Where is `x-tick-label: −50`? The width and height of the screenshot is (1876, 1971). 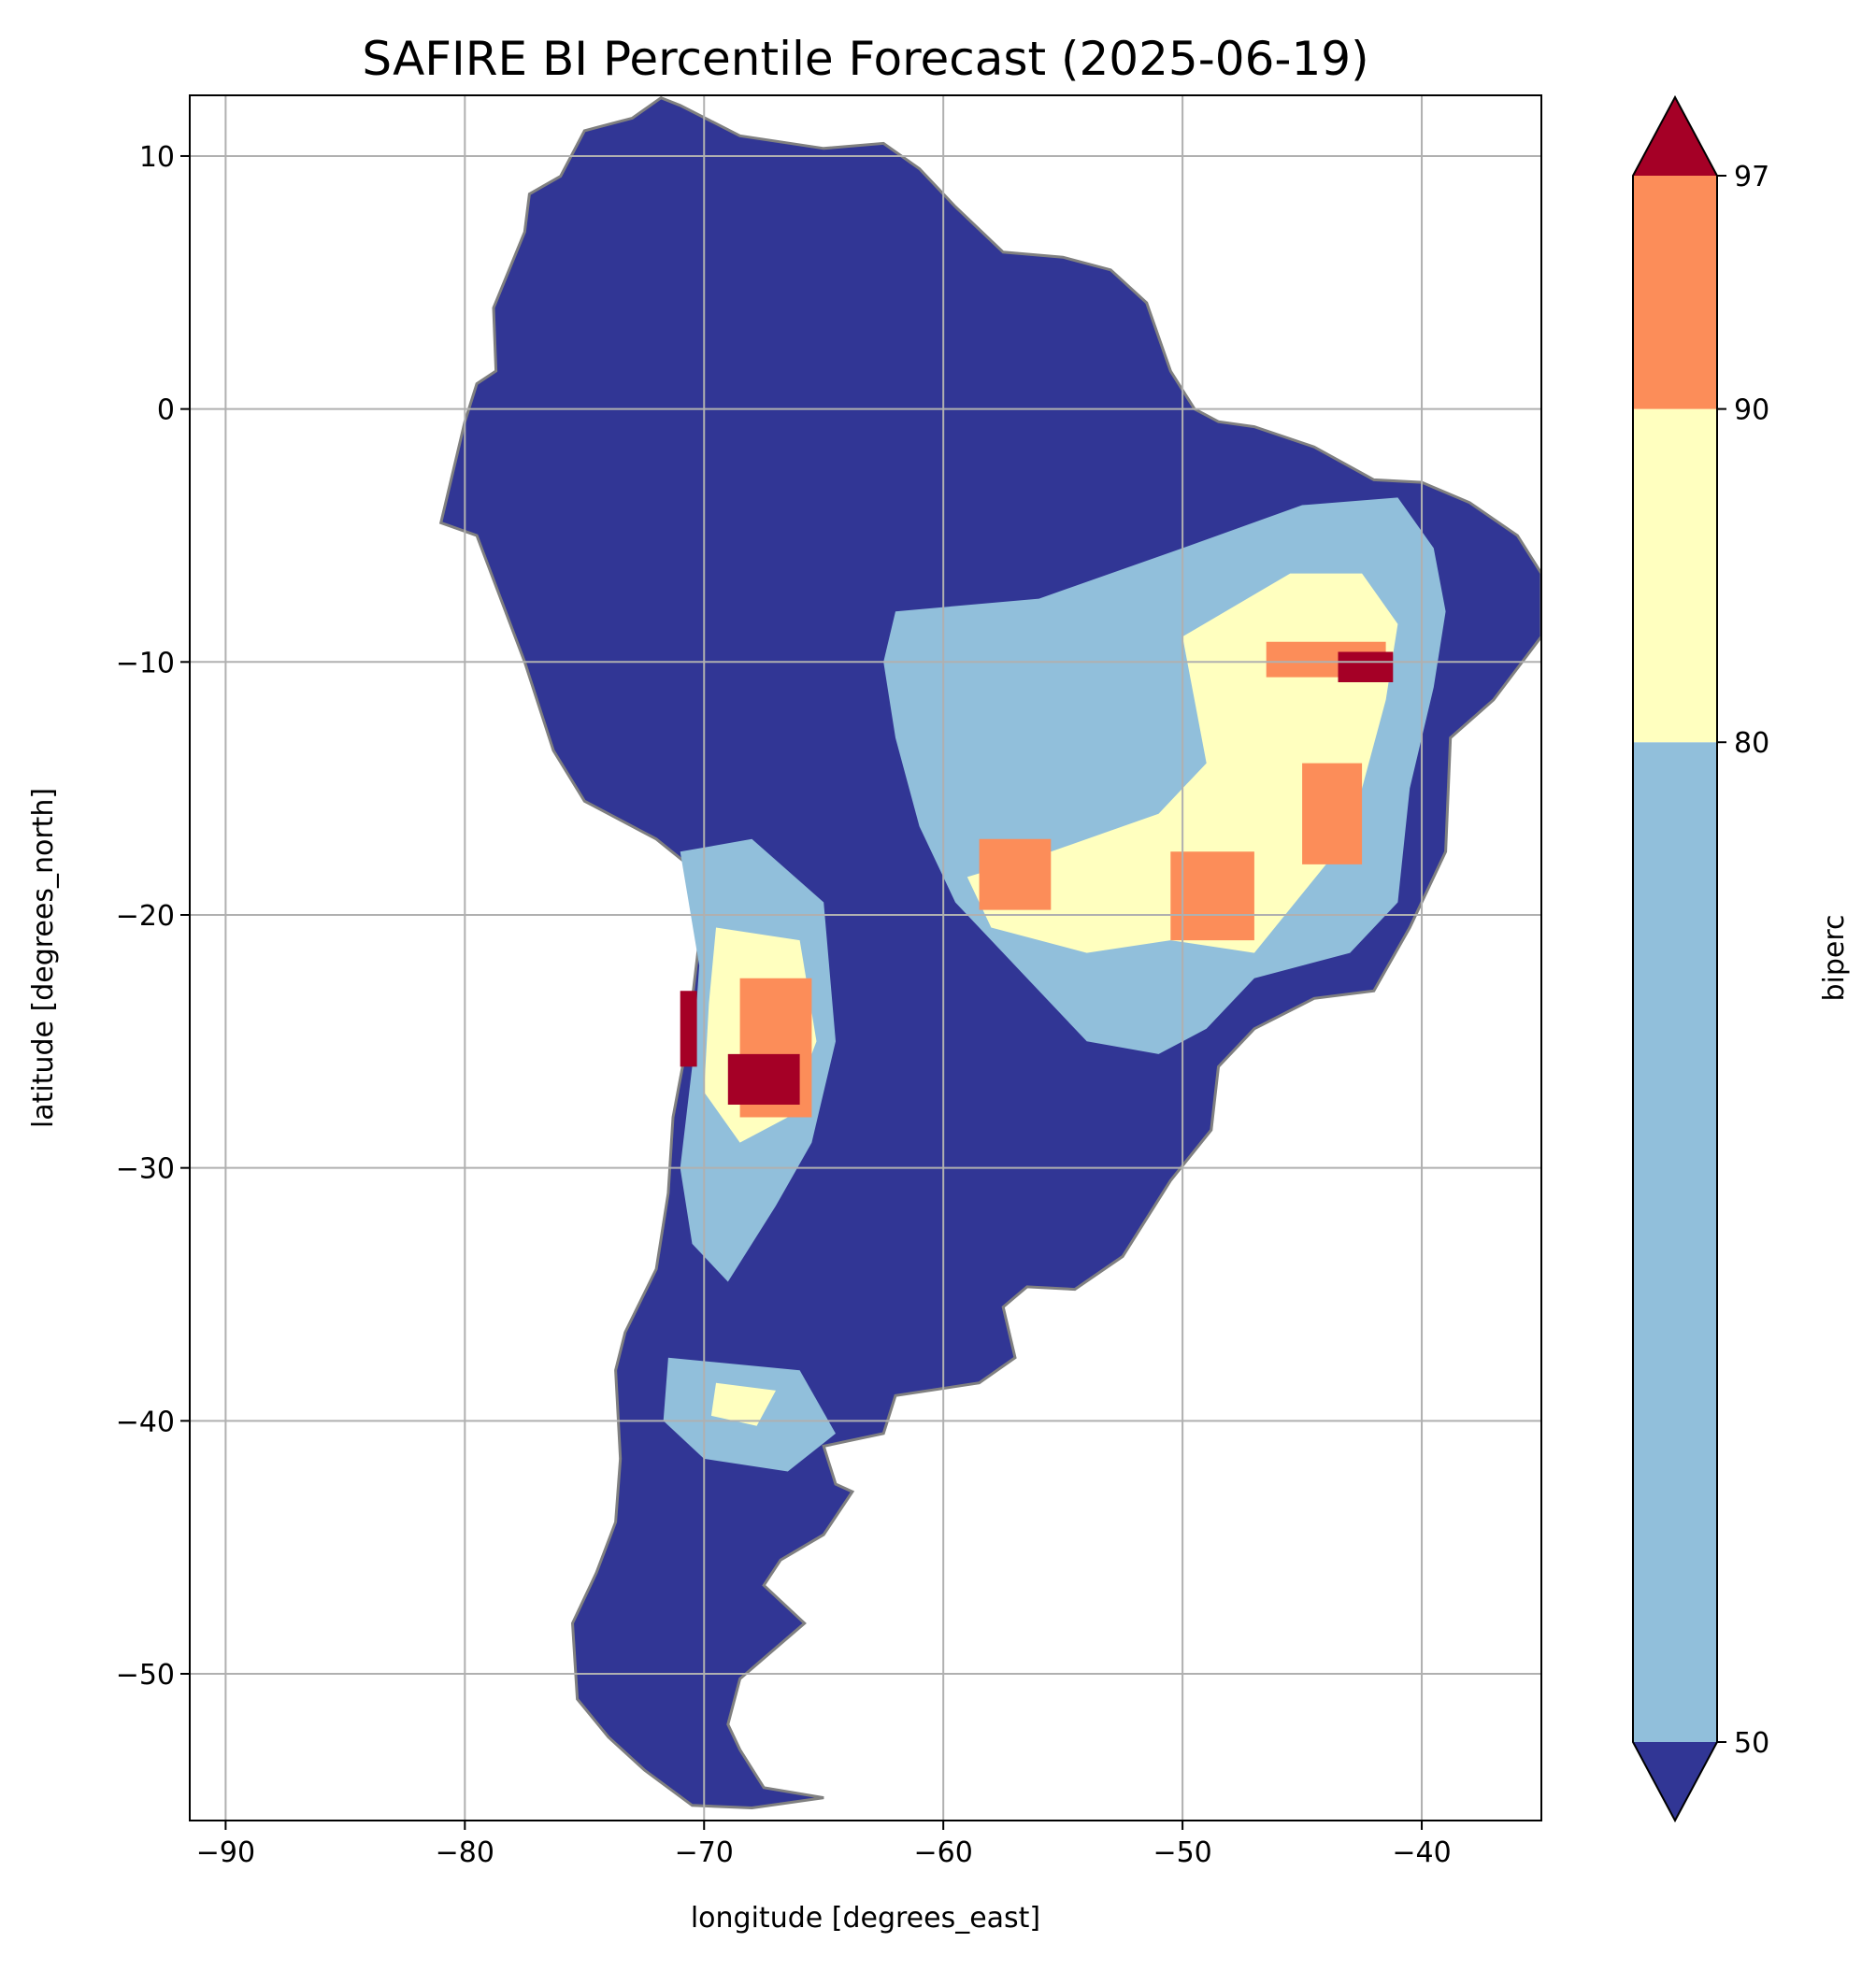 x-tick-label: −50 is located at coordinates (1182, 1852).